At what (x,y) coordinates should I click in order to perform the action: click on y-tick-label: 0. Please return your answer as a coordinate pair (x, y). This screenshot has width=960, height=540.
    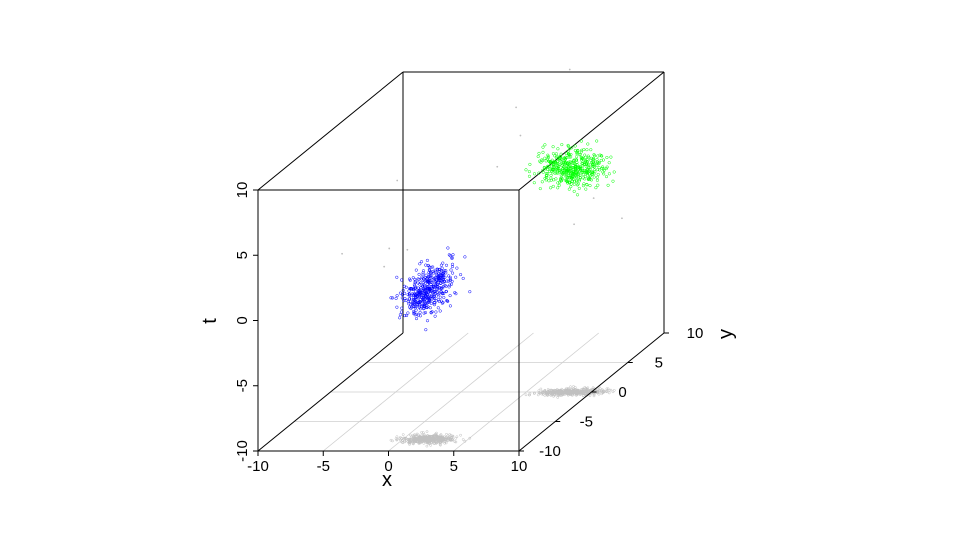
    Looking at the image, I should click on (622, 392).